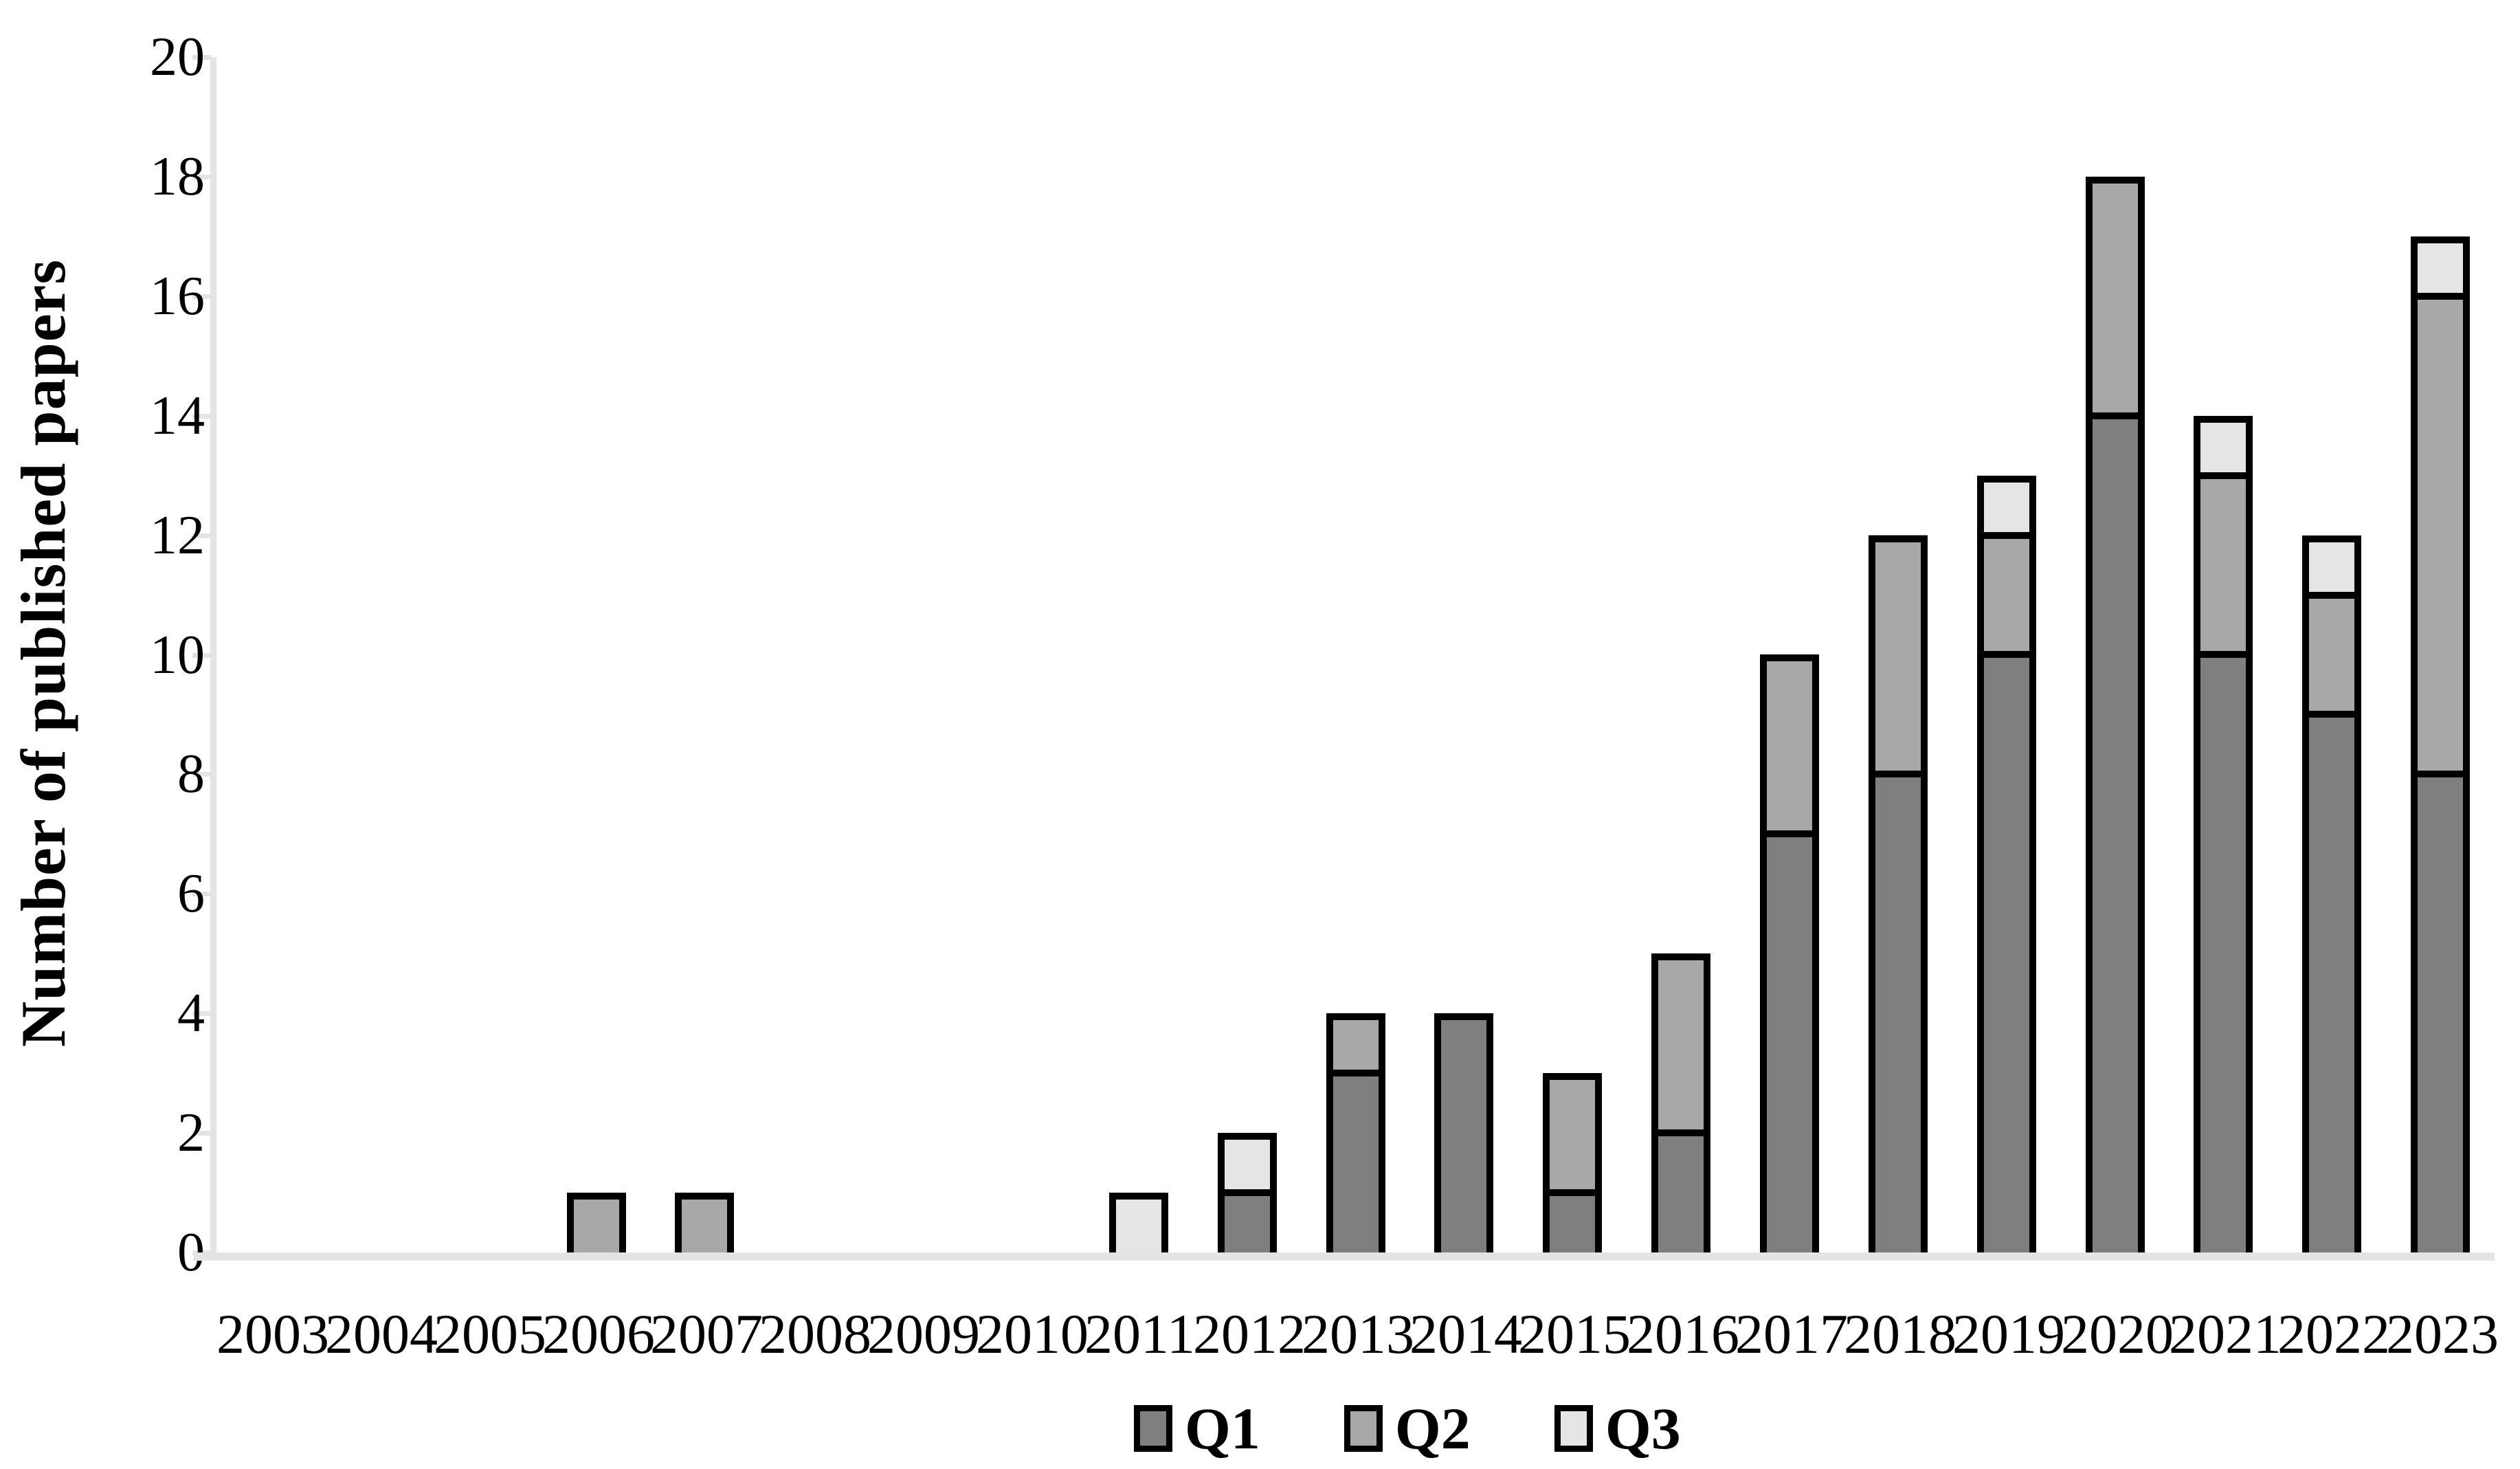 This screenshot has width=2520, height=1469. Describe the element at coordinates (1900, 1334) in the screenshot. I see `x-axis-label-2018: 2018` at that location.